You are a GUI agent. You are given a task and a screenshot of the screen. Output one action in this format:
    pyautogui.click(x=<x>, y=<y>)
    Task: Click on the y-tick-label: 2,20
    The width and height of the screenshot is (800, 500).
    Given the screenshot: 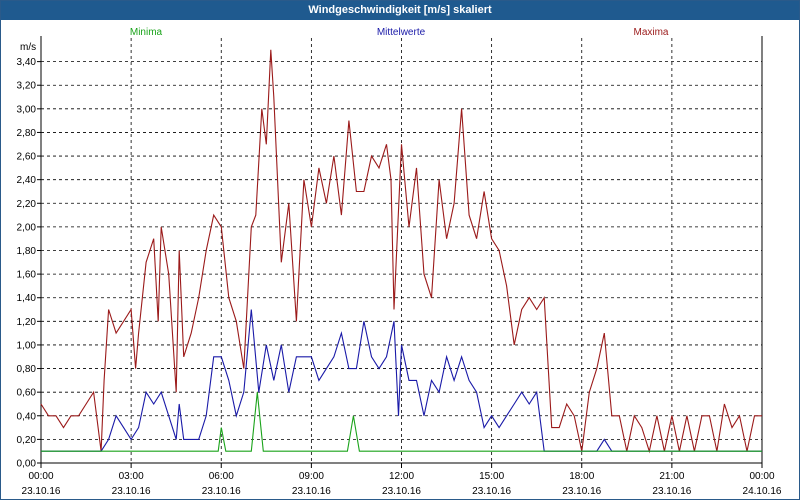 What is the action you would take?
    pyautogui.click(x=27, y=204)
    